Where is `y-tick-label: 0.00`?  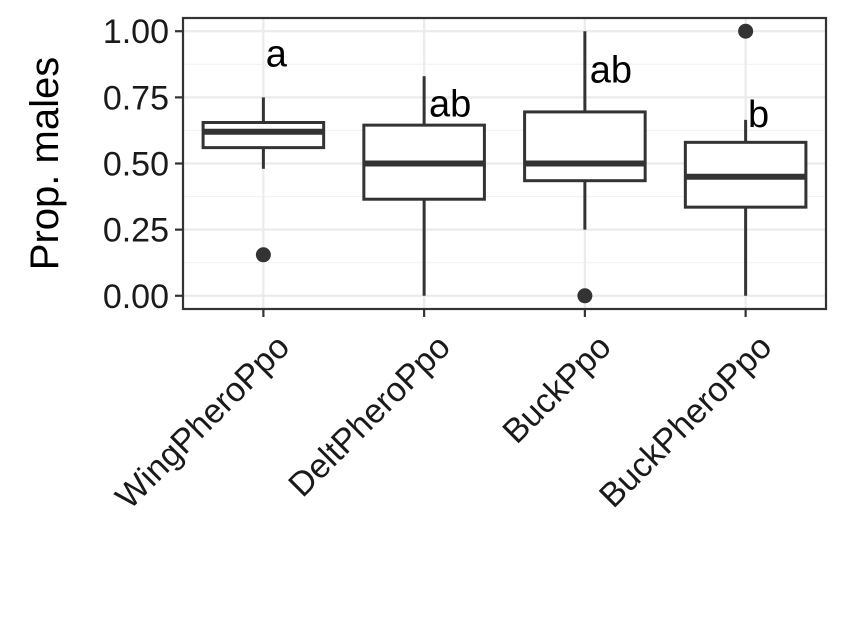 y-tick-label: 0.00 is located at coordinates (136, 297).